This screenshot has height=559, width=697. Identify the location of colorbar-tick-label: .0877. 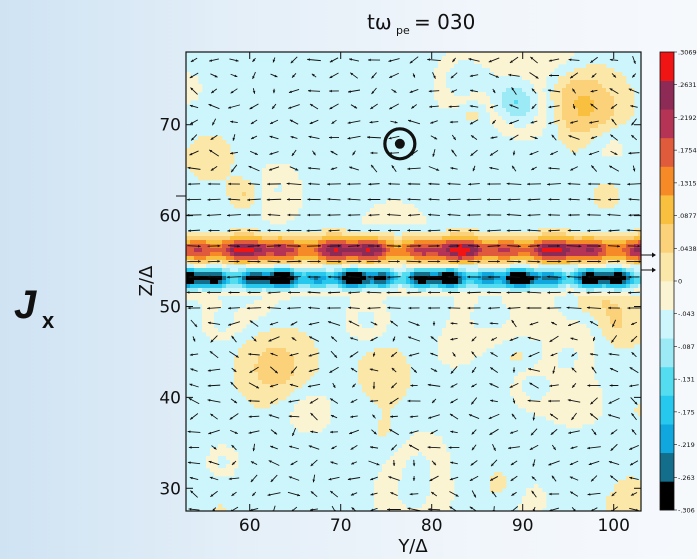
(687, 216).